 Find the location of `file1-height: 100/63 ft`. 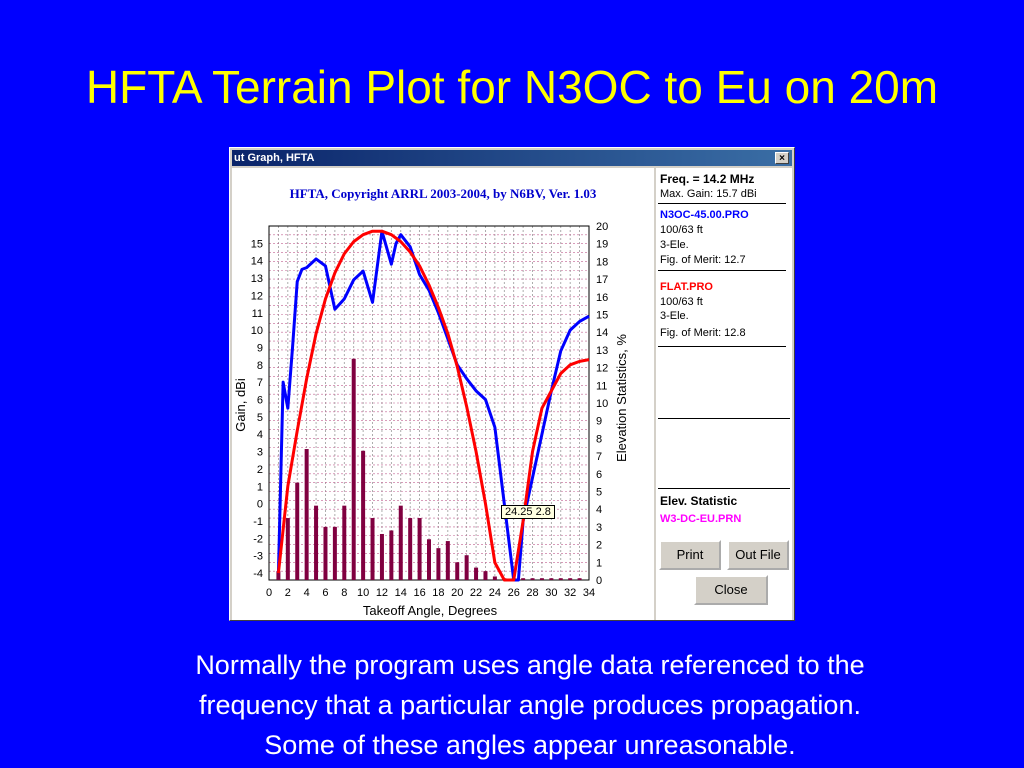

file1-height: 100/63 ft is located at coordinates (681, 230).